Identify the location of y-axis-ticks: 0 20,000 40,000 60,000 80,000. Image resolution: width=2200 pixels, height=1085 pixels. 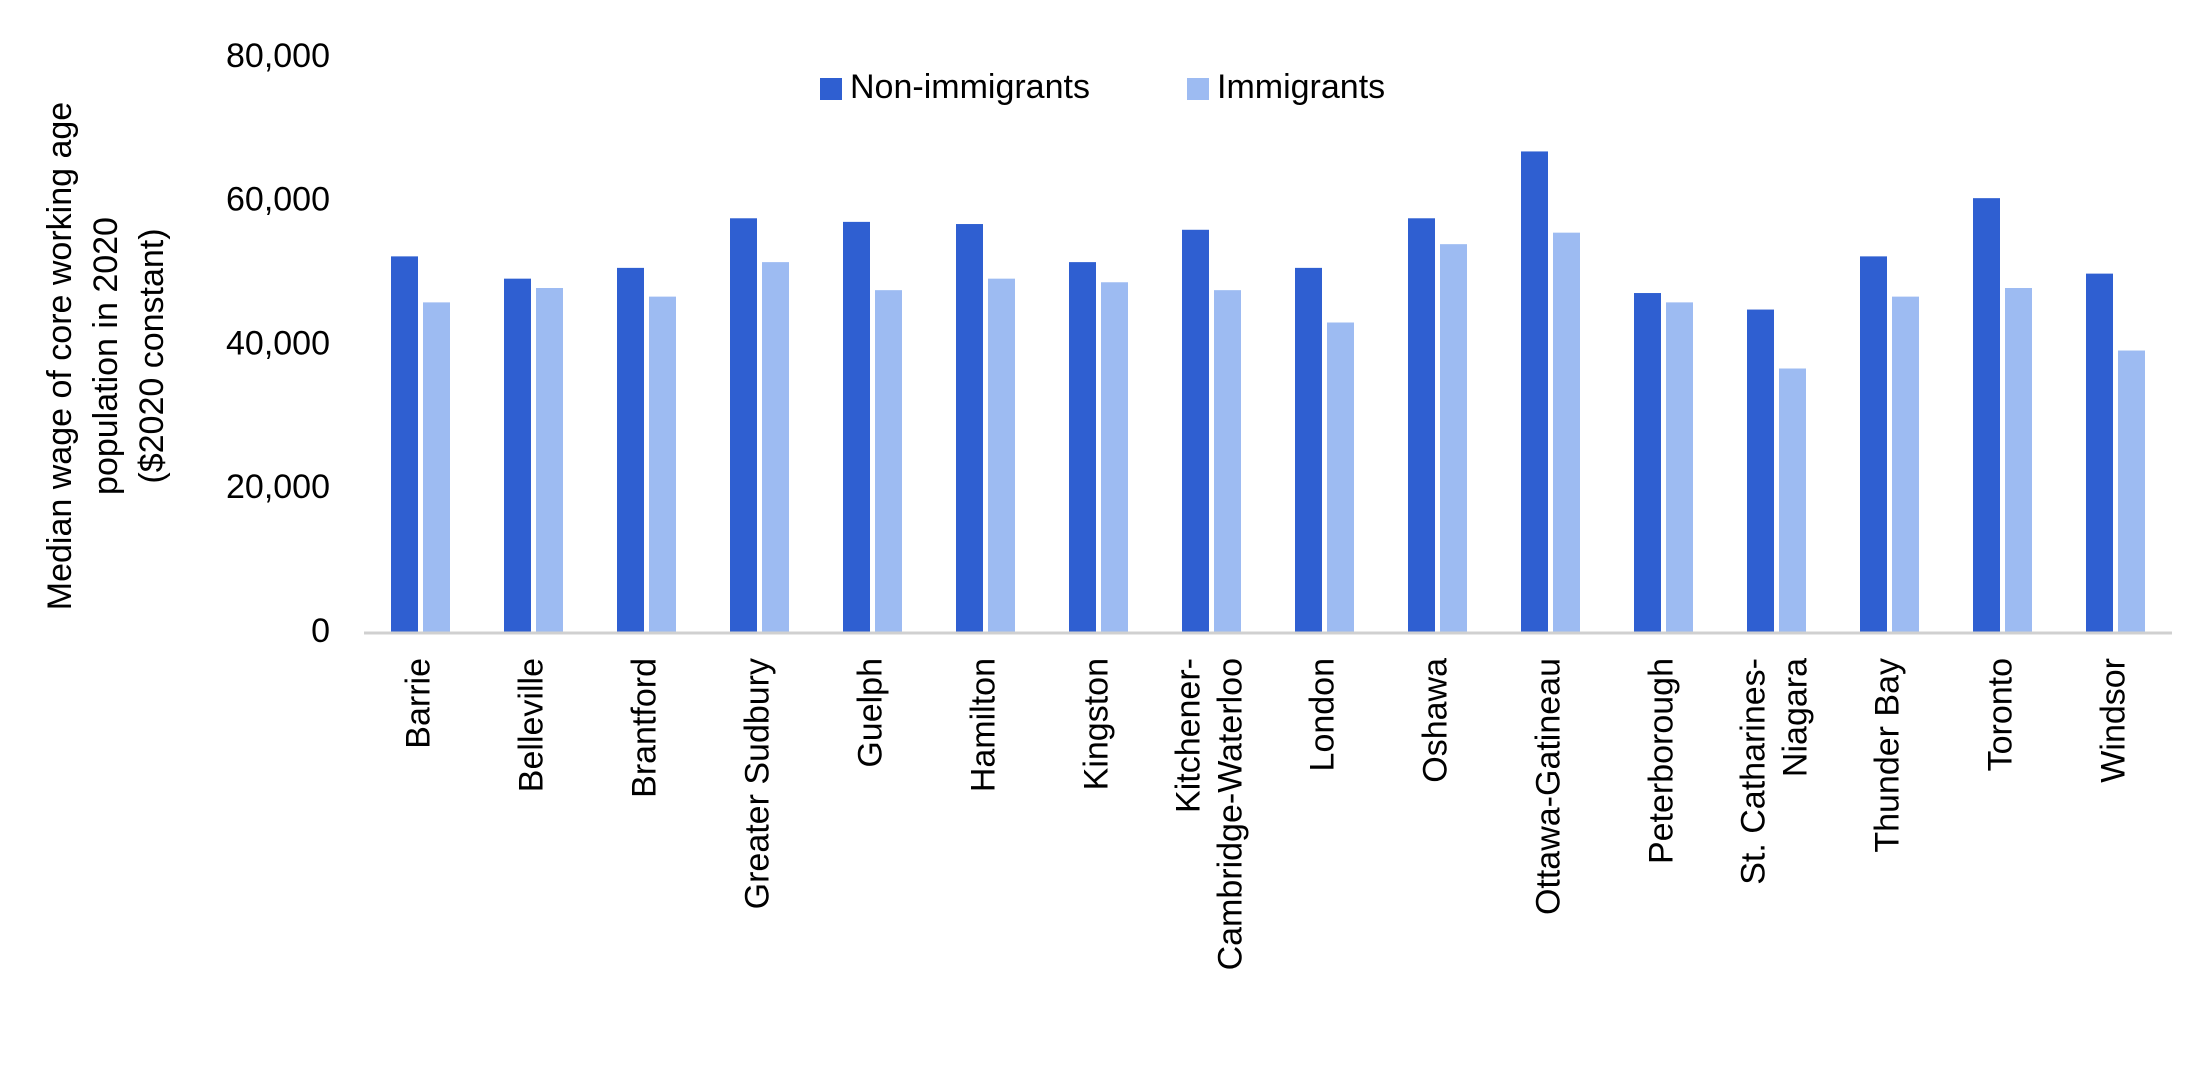
(278, 343).